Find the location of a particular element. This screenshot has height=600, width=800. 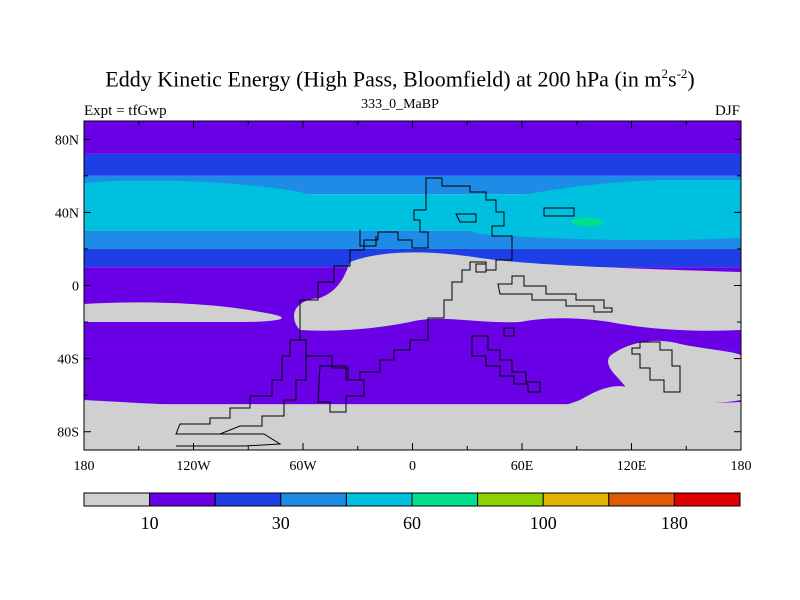

y-tick-label-2: 0 is located at coordinates (75, 287).